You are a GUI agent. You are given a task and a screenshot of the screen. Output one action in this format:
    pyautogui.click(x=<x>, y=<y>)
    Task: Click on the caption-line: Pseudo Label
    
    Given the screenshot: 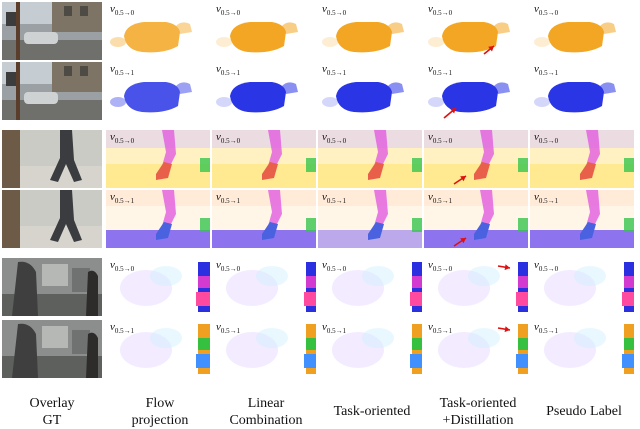 What is the action you would take?
    pyautogui.click(x=584, y=411)
    